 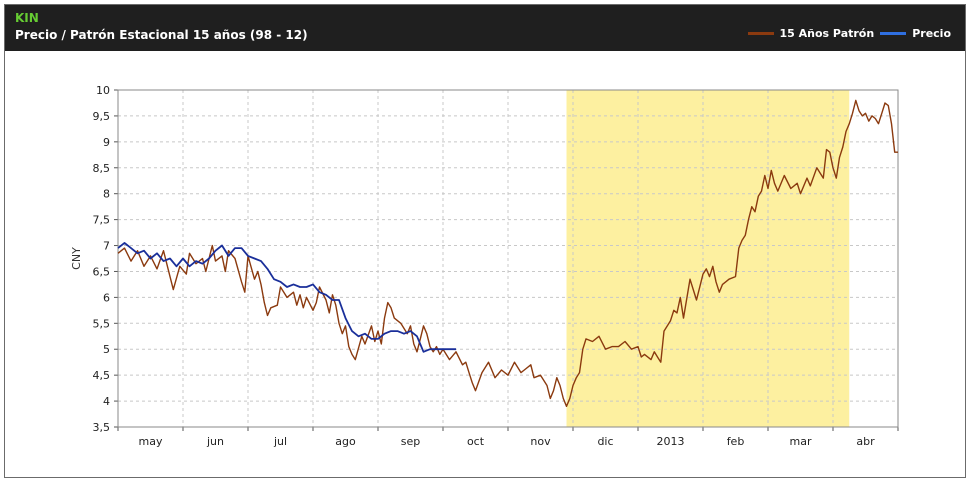 I want to click on y-tick-label: 4,5, so click(x=102, y=375).